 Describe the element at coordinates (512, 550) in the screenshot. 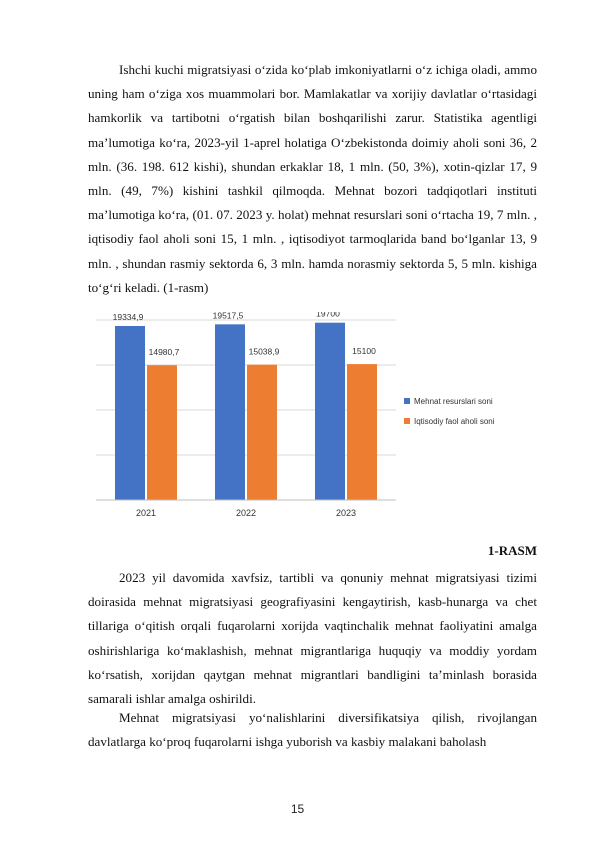

I see `figure-caption: 1-RASM` at that location.